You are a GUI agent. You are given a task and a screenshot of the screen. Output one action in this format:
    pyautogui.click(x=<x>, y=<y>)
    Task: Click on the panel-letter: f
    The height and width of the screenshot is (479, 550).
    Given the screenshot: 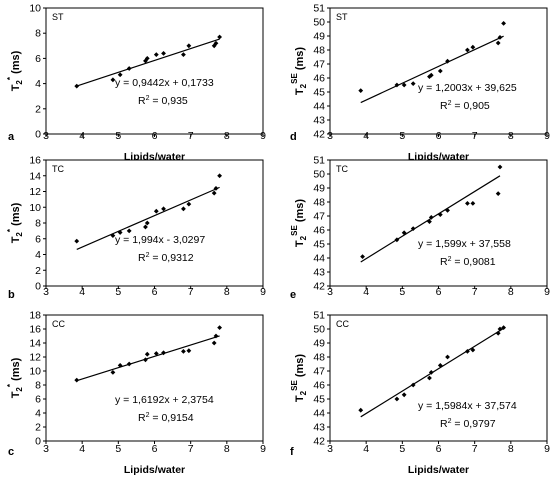 What is the action you would take?
    pyautogui.click(x=292, y=452)
    